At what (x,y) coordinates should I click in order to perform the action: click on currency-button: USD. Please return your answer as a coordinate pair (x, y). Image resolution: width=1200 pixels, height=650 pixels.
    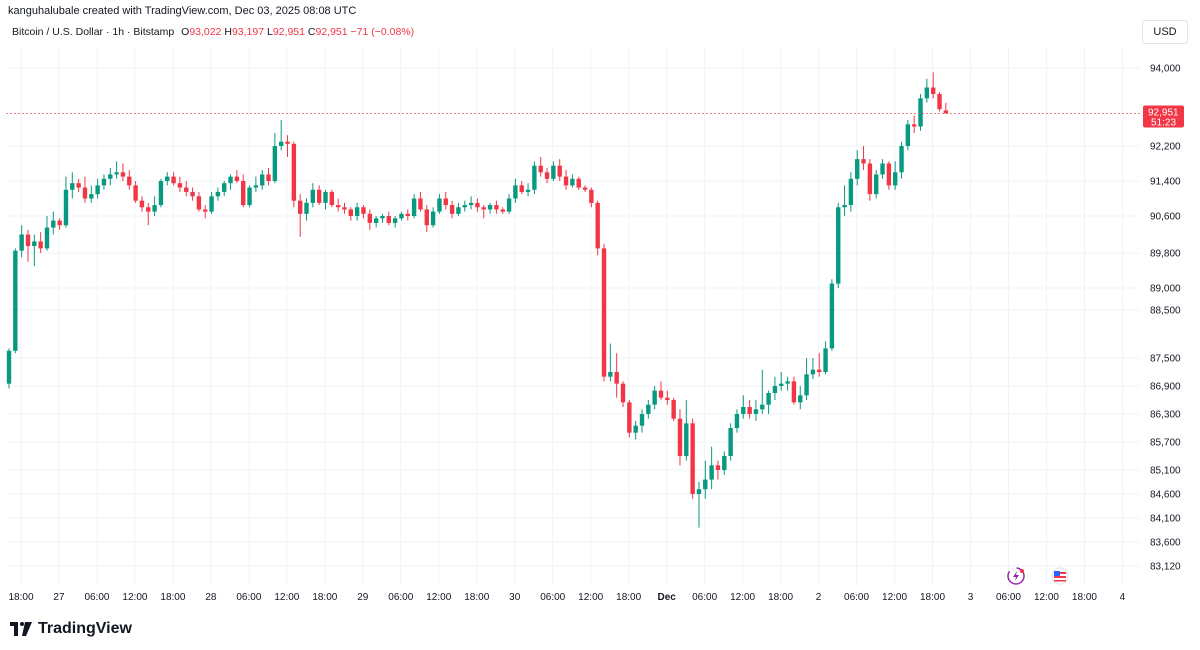
    Looking at the image, I should click on (1165, 32).